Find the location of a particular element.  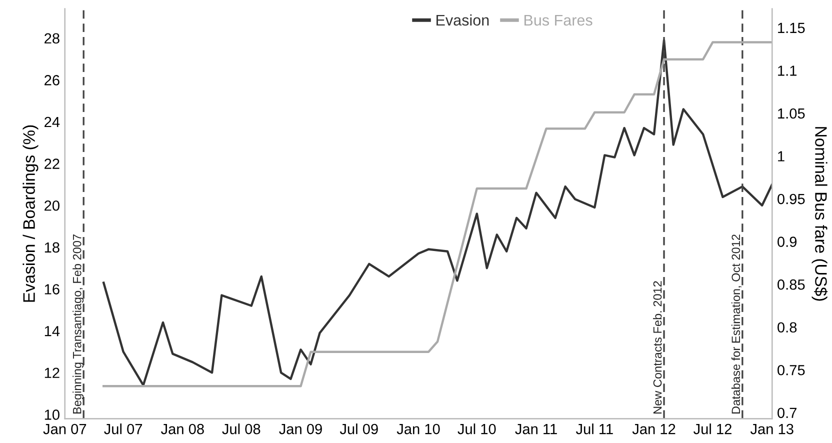

x-tick-label: Jul 08 is located at coordinates (241, 428).